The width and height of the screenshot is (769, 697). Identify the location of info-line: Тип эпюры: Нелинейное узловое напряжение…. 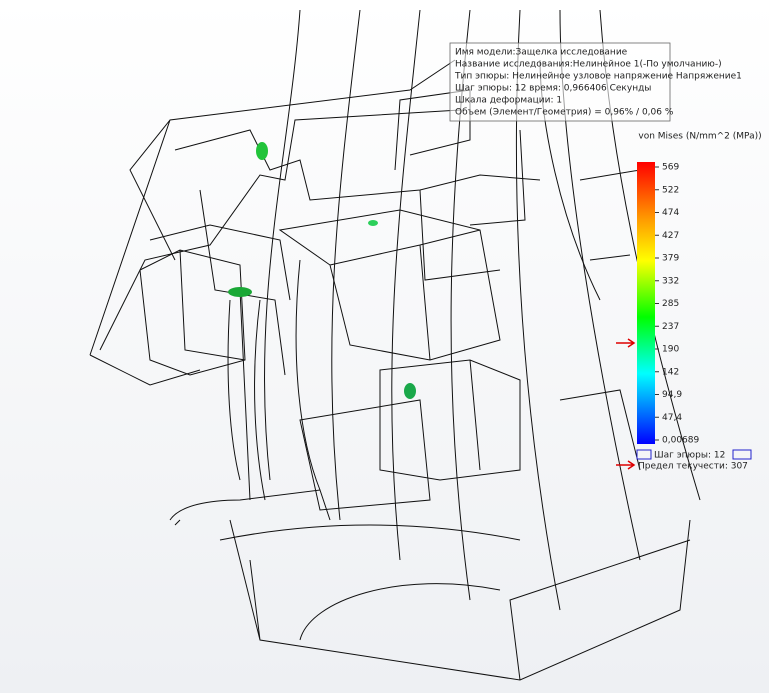
(598, 77).